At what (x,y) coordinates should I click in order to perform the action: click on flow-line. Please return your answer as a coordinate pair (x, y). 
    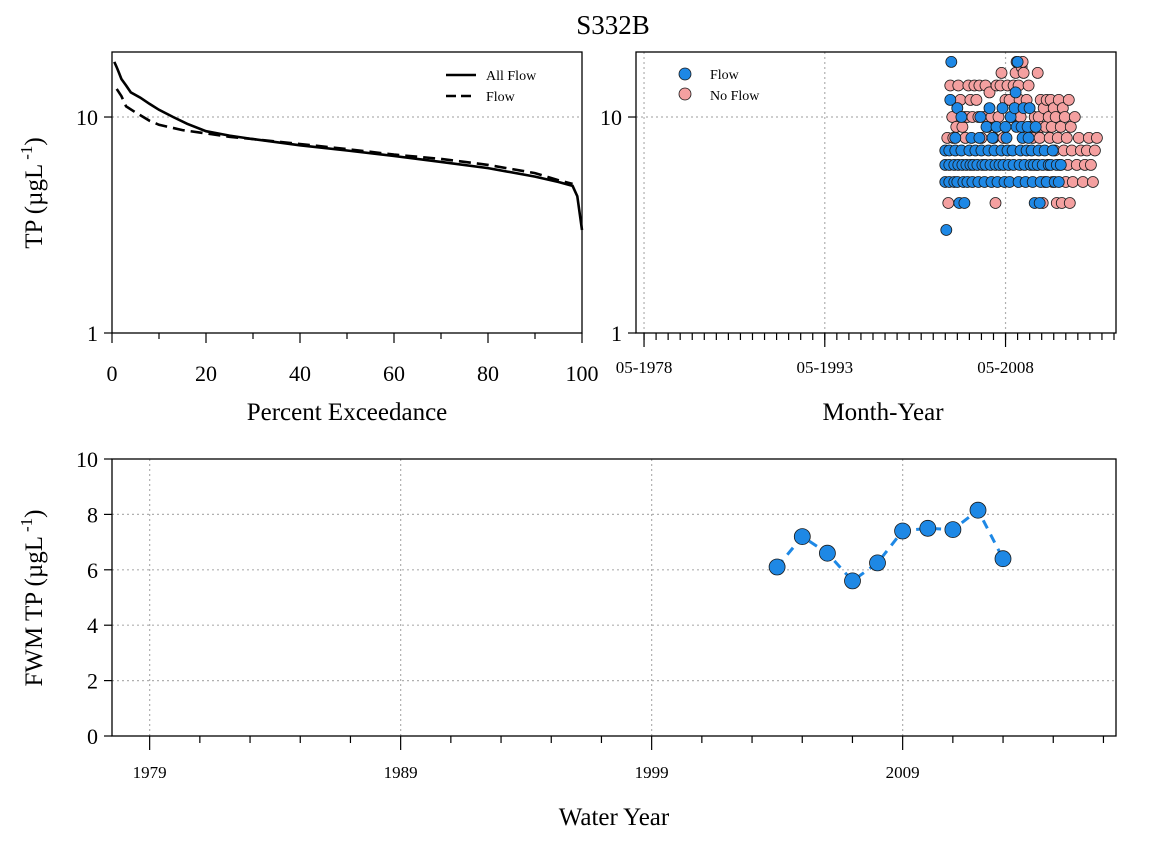
    Looking at the image, I should click on (344, 137).